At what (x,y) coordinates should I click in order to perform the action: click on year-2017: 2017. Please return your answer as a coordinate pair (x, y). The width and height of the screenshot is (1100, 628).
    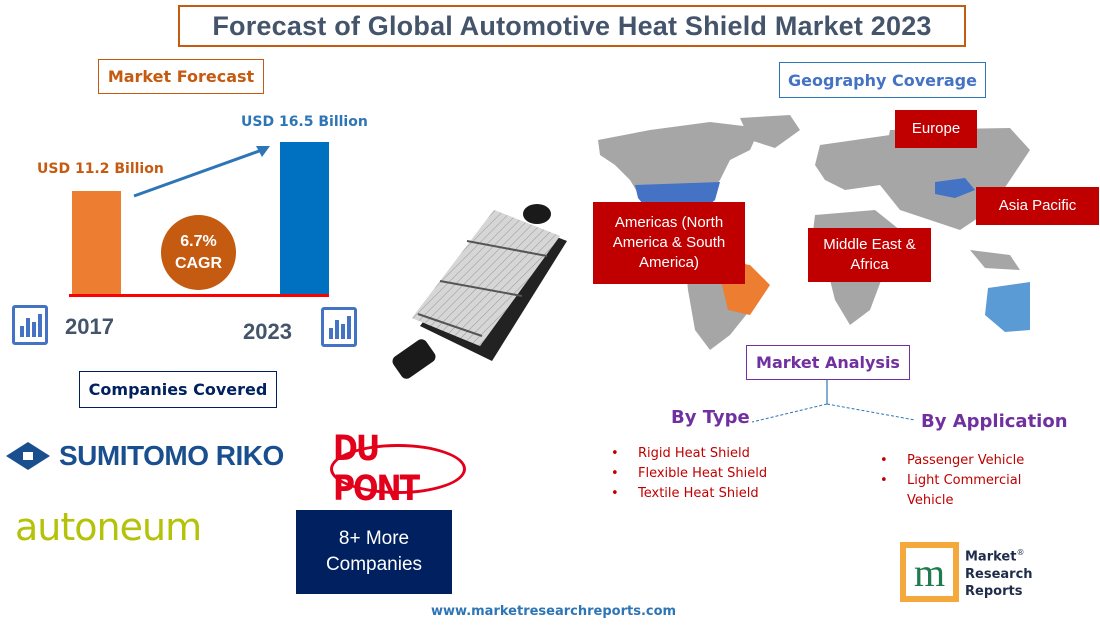
    Looking at the image, I should click on (89, 326).